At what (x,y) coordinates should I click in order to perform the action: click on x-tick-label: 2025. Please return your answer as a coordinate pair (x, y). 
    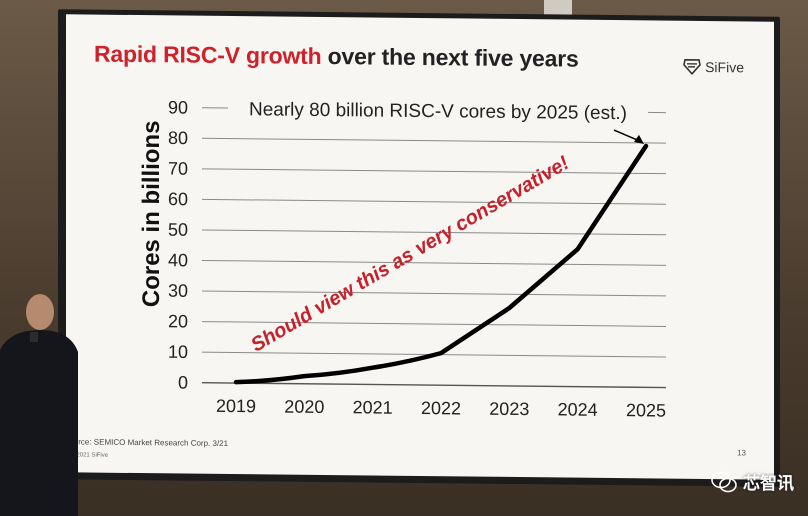
    Looking at the image, I should click on (646, 410).